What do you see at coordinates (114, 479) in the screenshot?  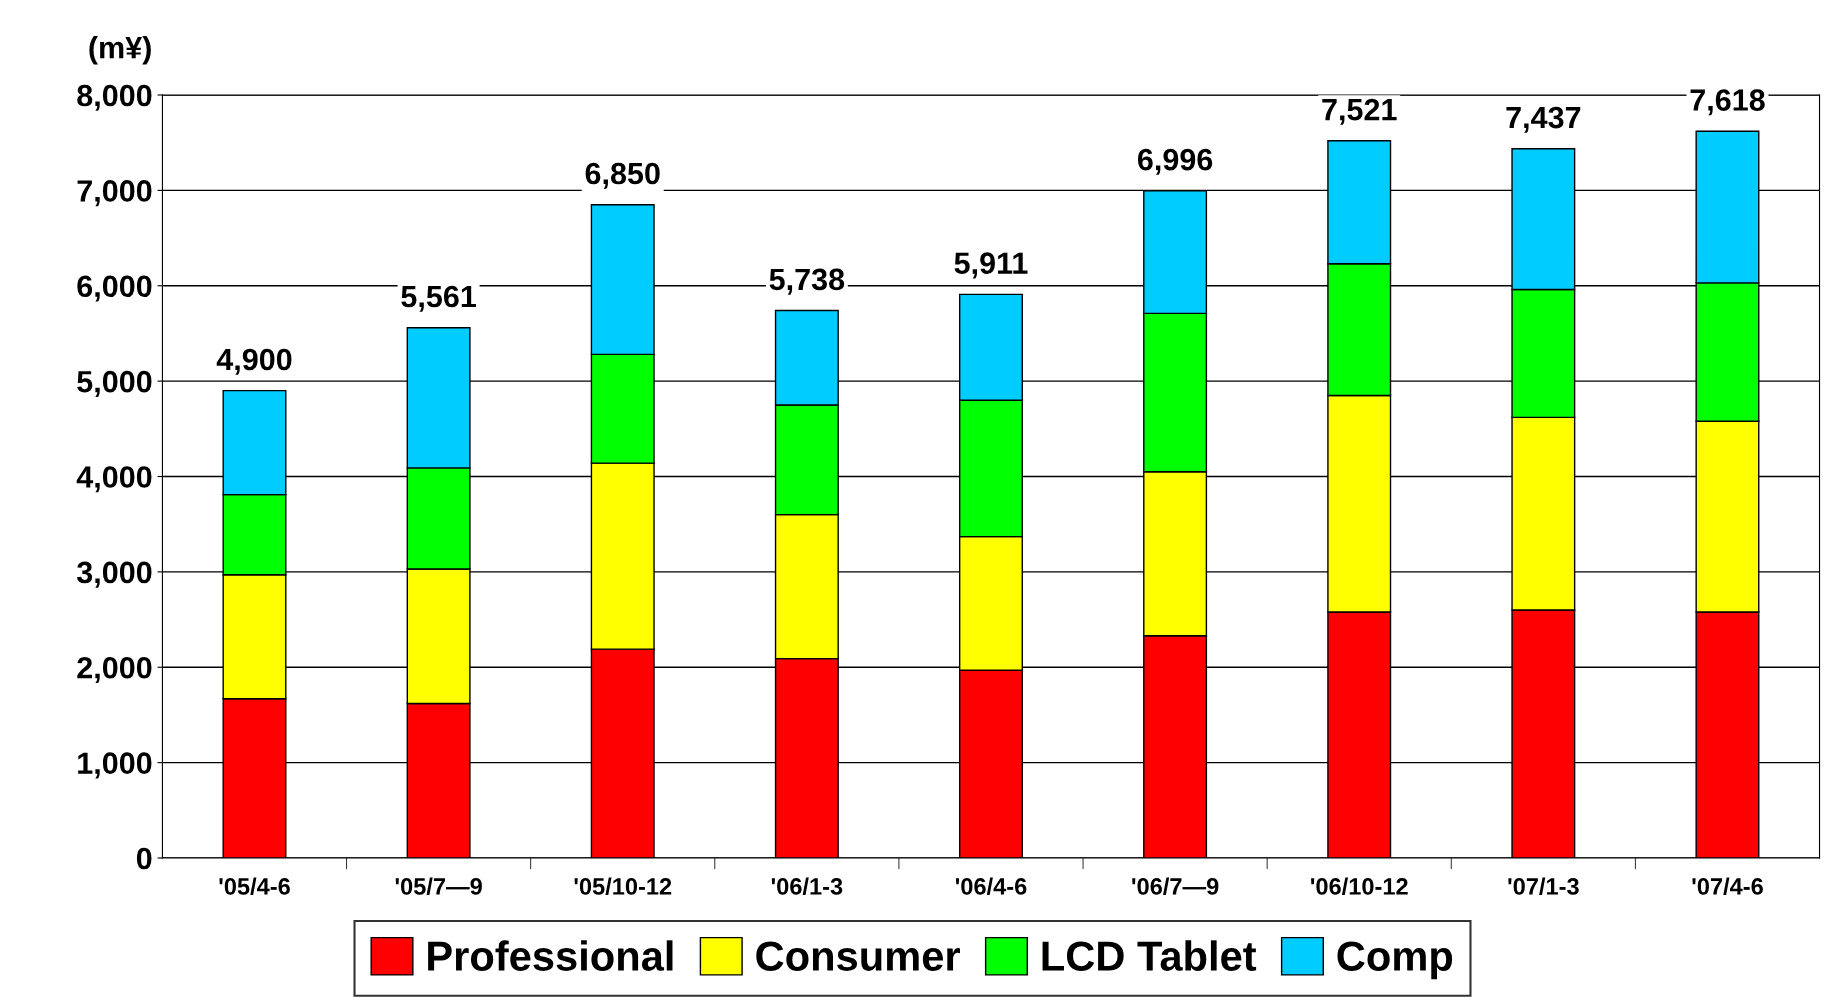 I see `y-tick-label: 4,000` at bounding box center [114, 479].